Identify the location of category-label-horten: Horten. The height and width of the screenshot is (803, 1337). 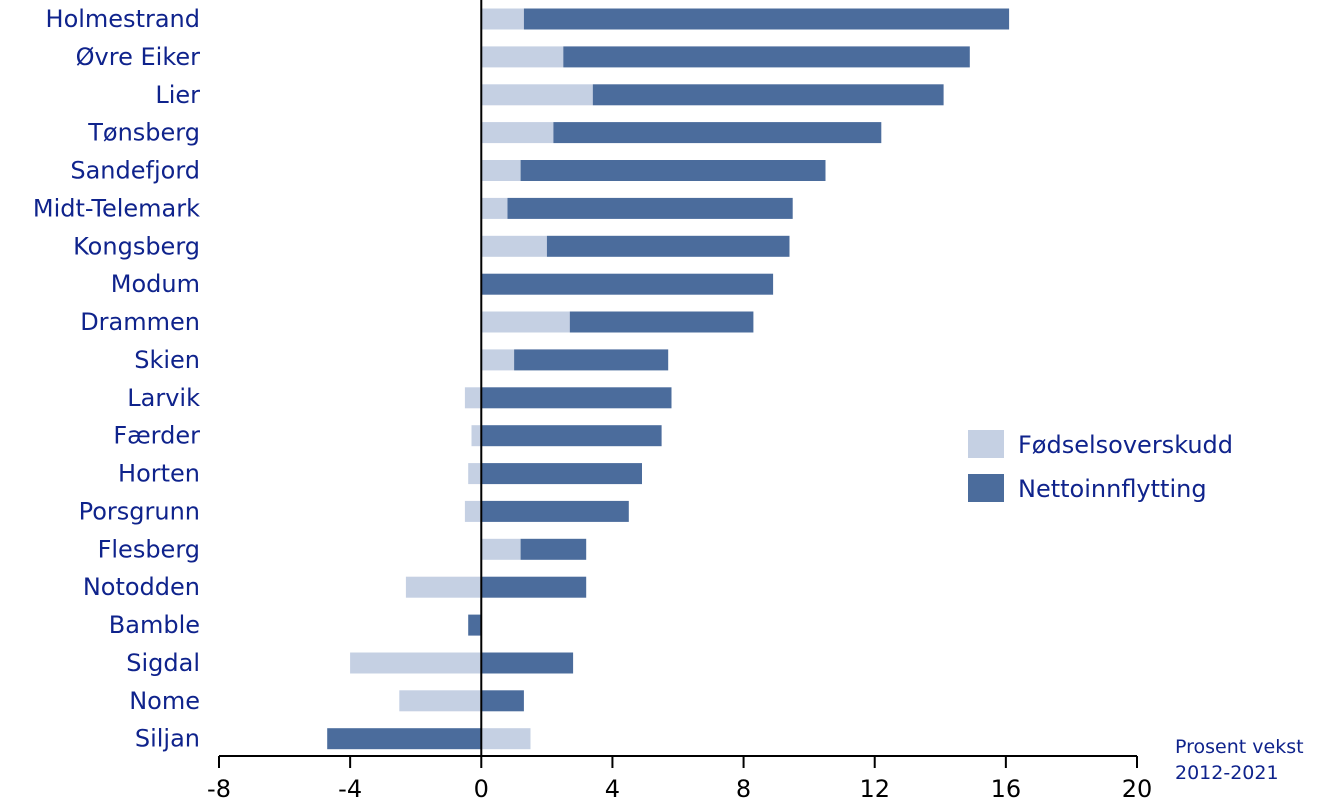
(159, 474).